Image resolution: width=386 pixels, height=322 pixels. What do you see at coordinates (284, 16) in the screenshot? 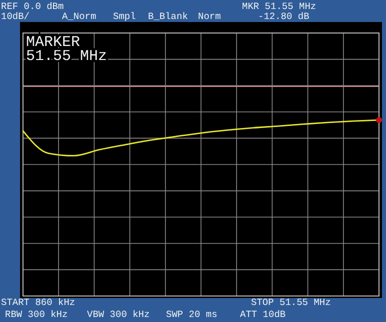
I see `text: -12.80 dB` at bounding box center [284, 16].